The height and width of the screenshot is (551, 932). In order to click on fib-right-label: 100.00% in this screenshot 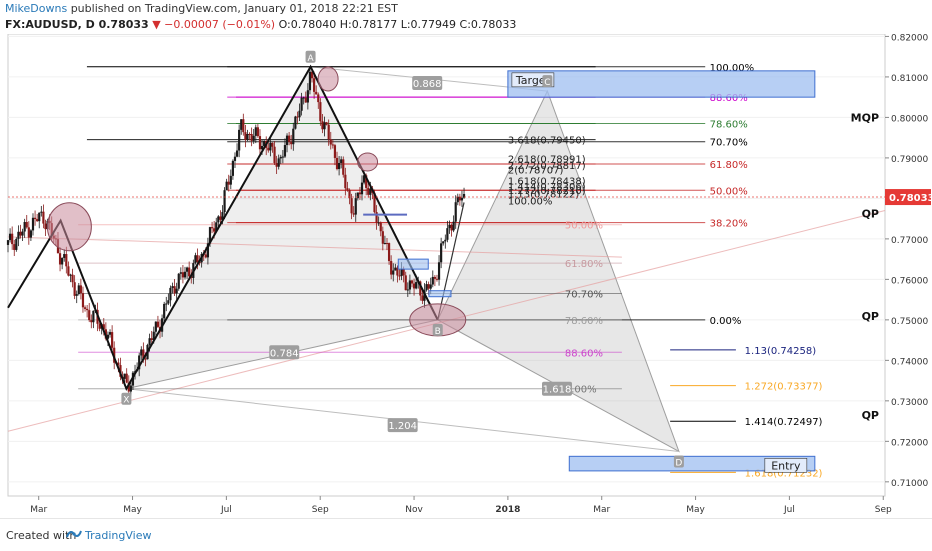, I will do `click(732, 68)`.